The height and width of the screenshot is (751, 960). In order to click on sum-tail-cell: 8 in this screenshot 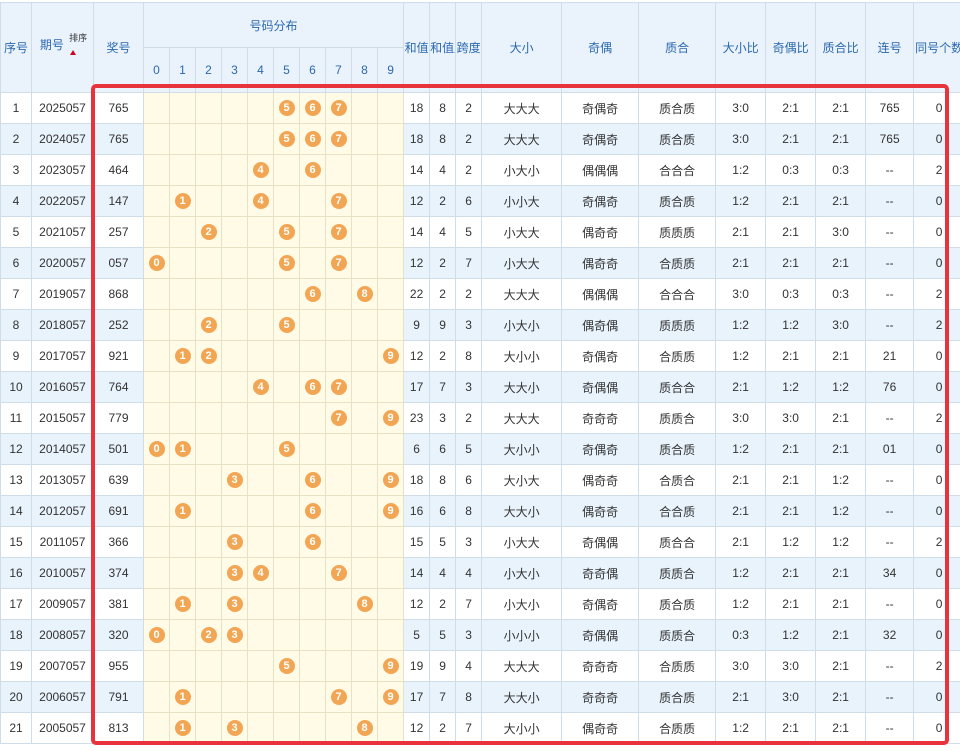, I will do `click(443, 139)`.